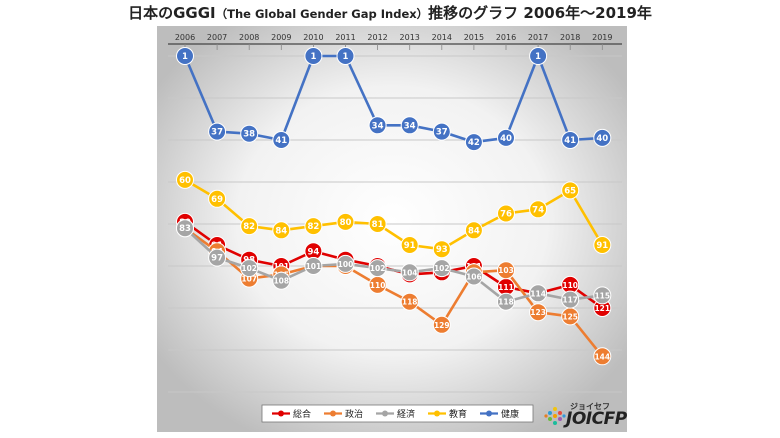  Describe the element at coordinates (343, 414) in the screenshot. I see `legend-item: 政治` at that location.